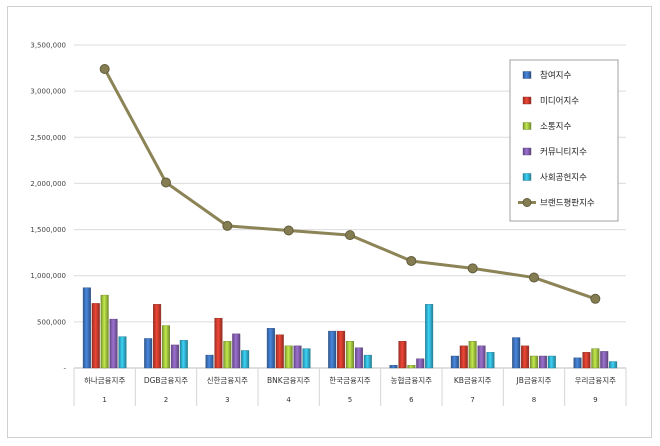 The width and height of the screenshot is (660, 446). Describe the element at coordinates (349, 380) in the screenshot. I see `x-category-label: 한국금융지주` at that location.